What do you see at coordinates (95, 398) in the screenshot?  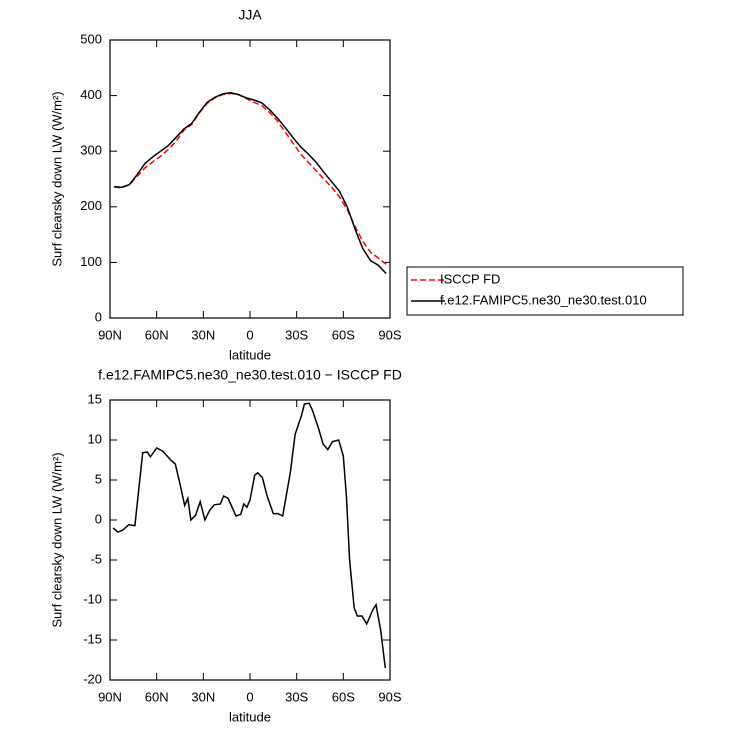 I see `y-tick-label: 15` at bounding box center [95, 398].